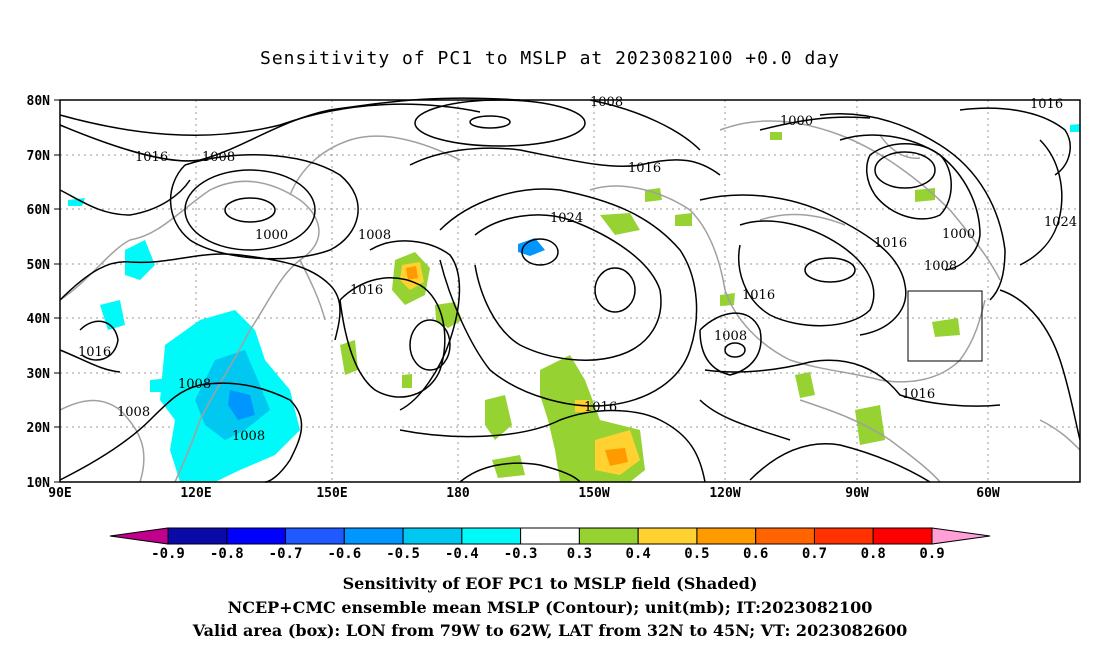 Image resolution: width=1100 pixels, height=650 pixels. What do you see at coordinates (462, 554) in the screenshot?
I see `colorbar-label: -0.4` at bounding box center [462, 554].